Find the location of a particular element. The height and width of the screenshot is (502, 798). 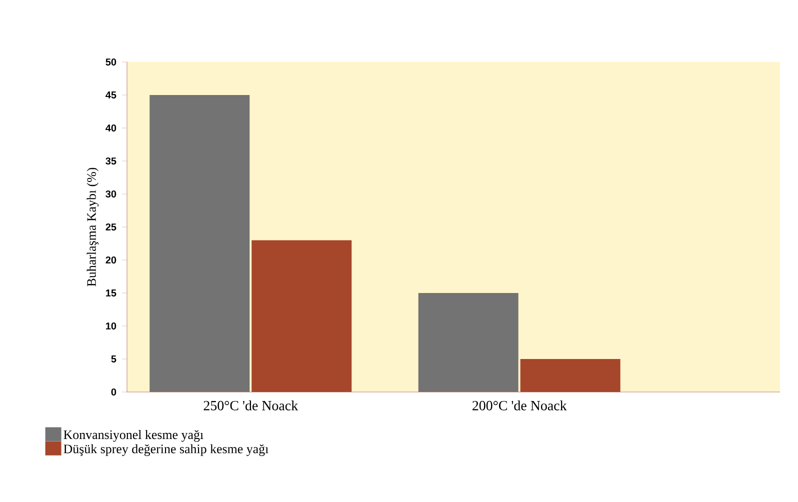

y-tick-label: 15 is located at coordinates (111, 293).